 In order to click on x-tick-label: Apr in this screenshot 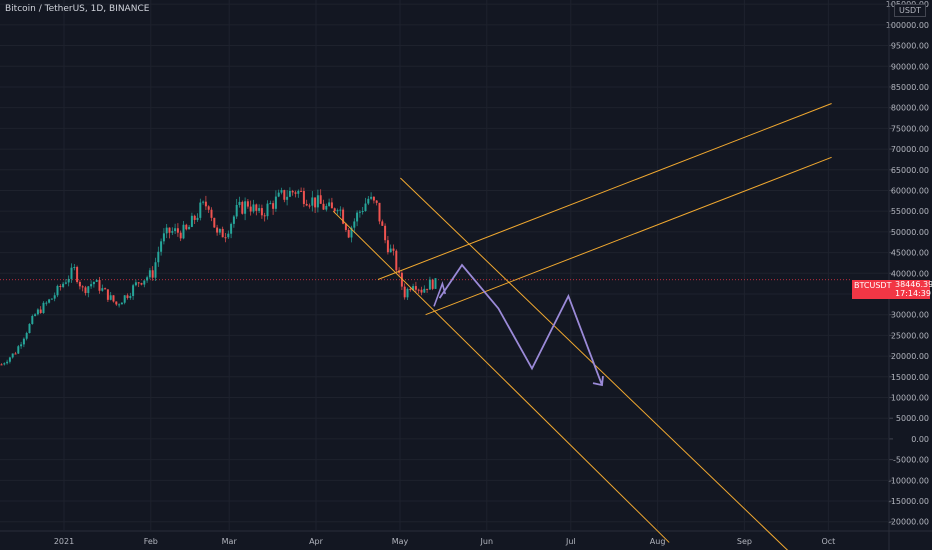, I will do `click(316, 541)`.